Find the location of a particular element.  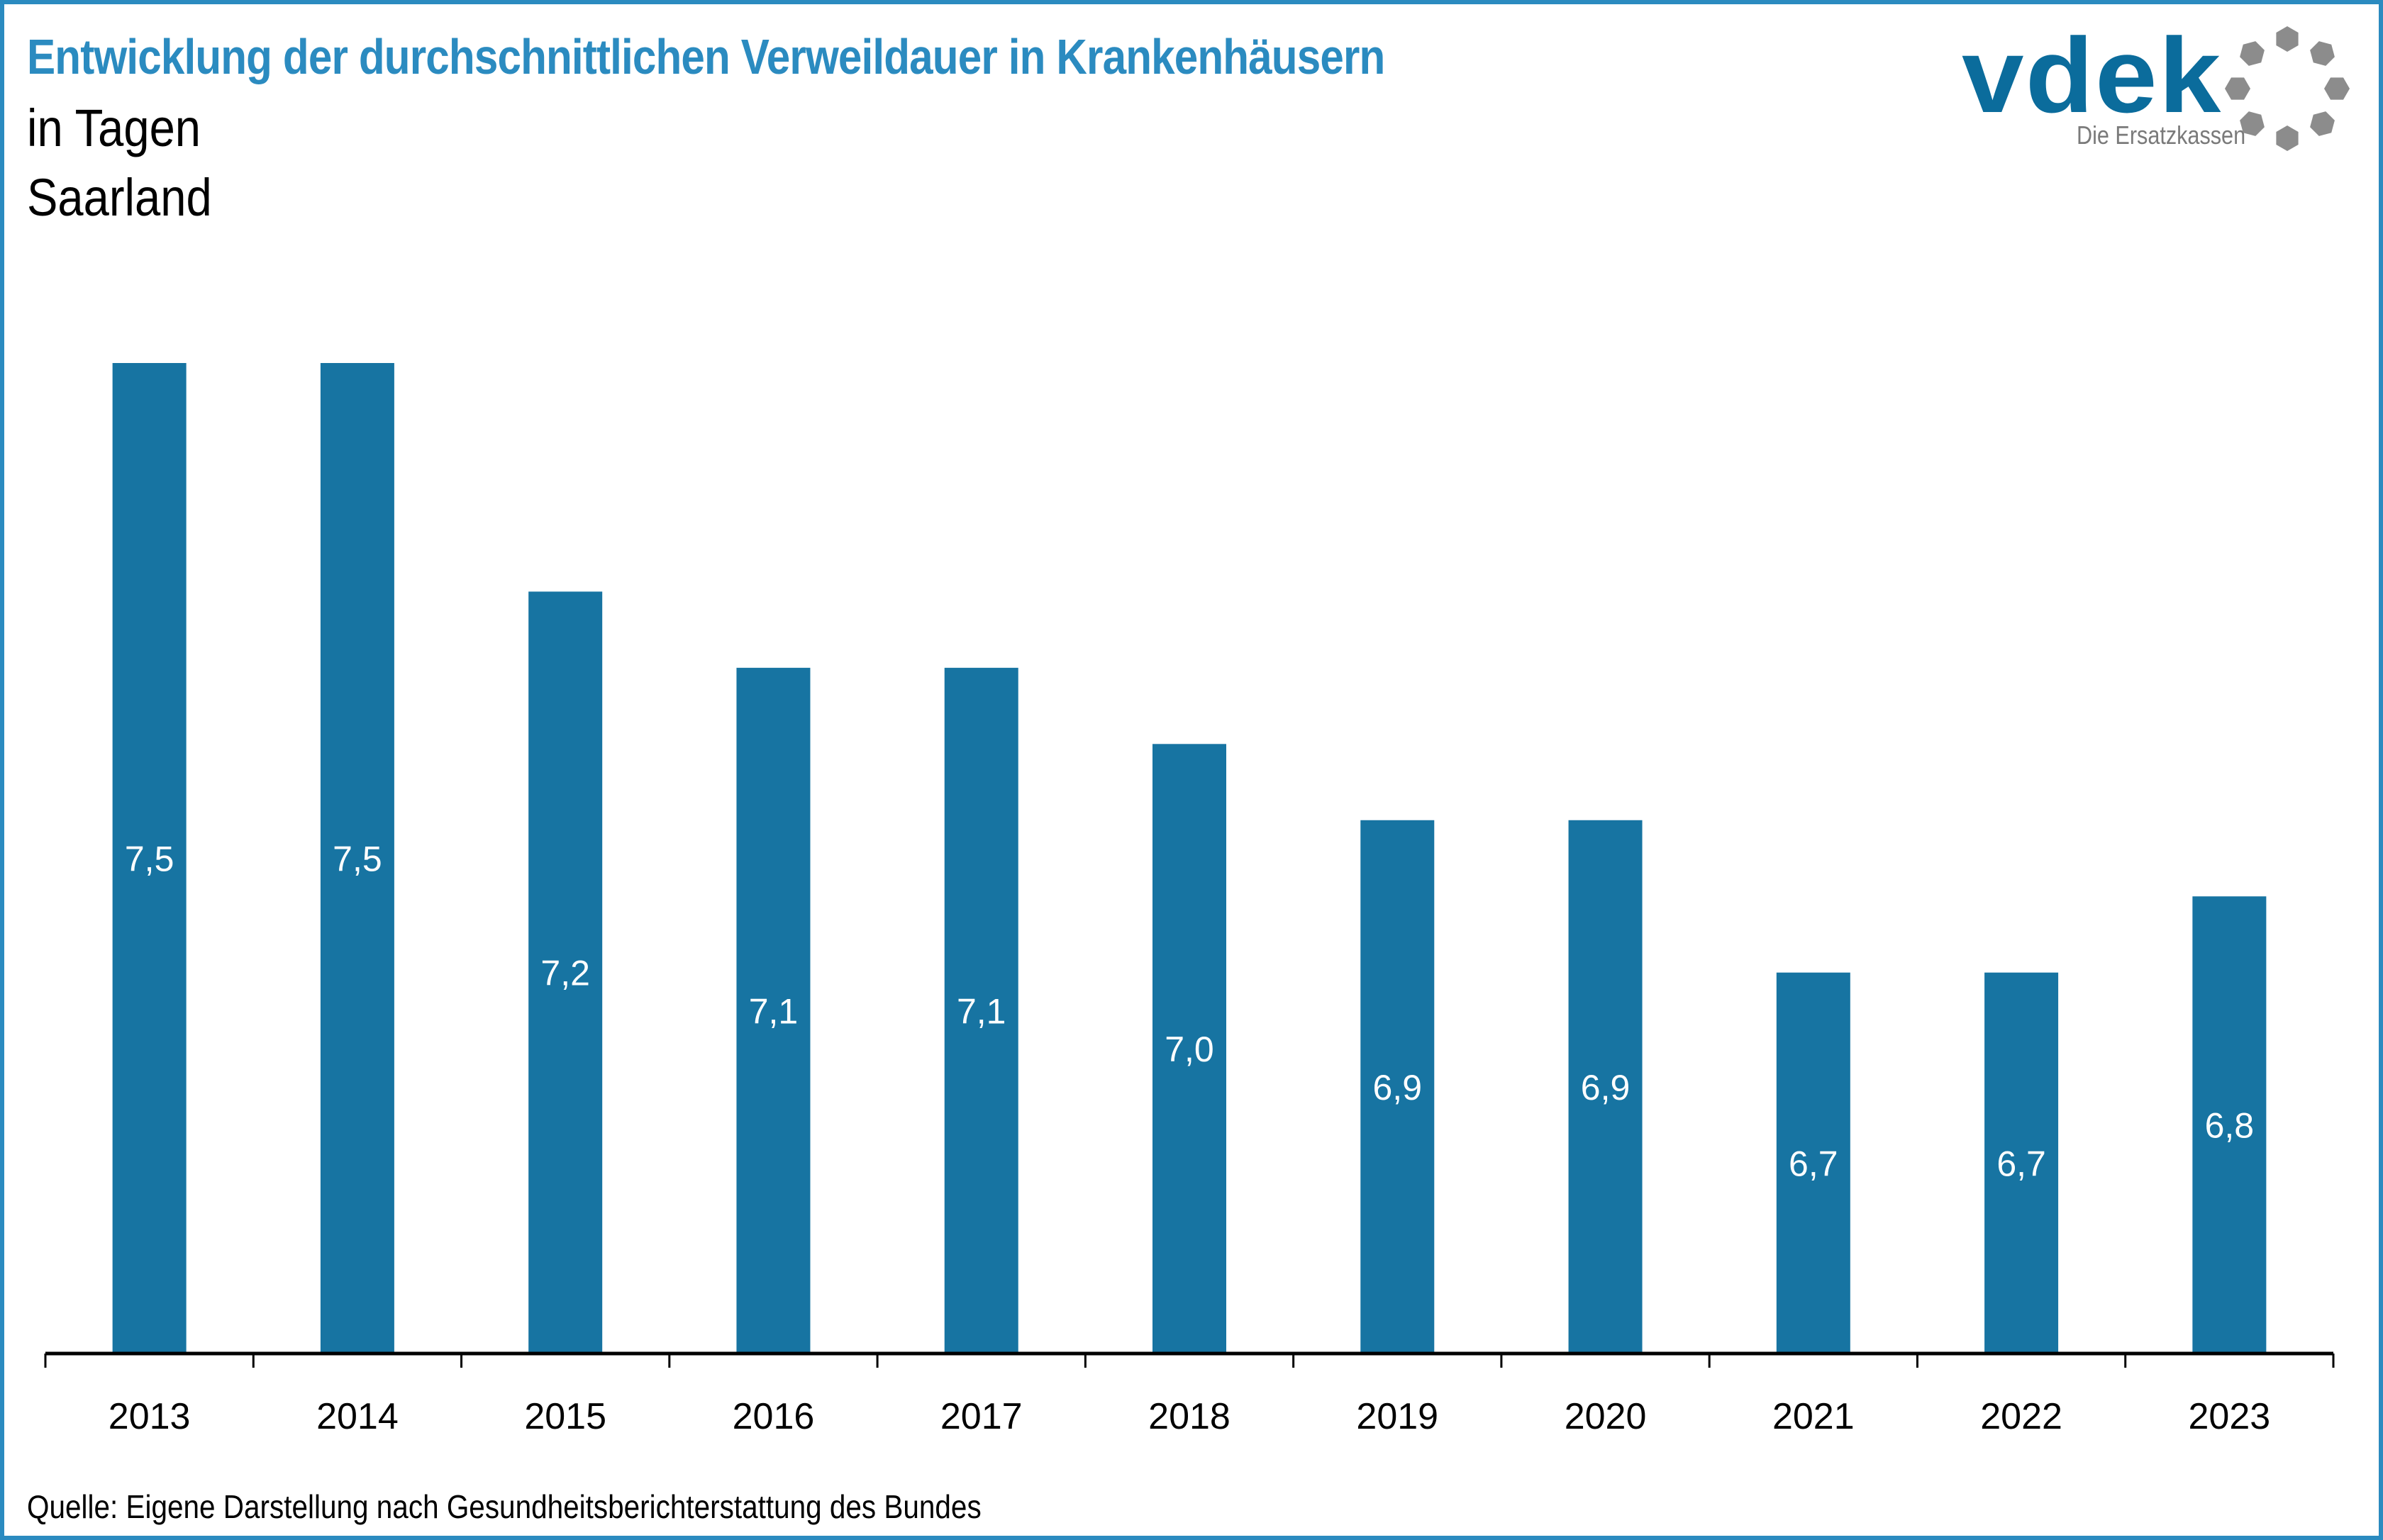

bar-2020 is located at coordinates (1605, 1087).